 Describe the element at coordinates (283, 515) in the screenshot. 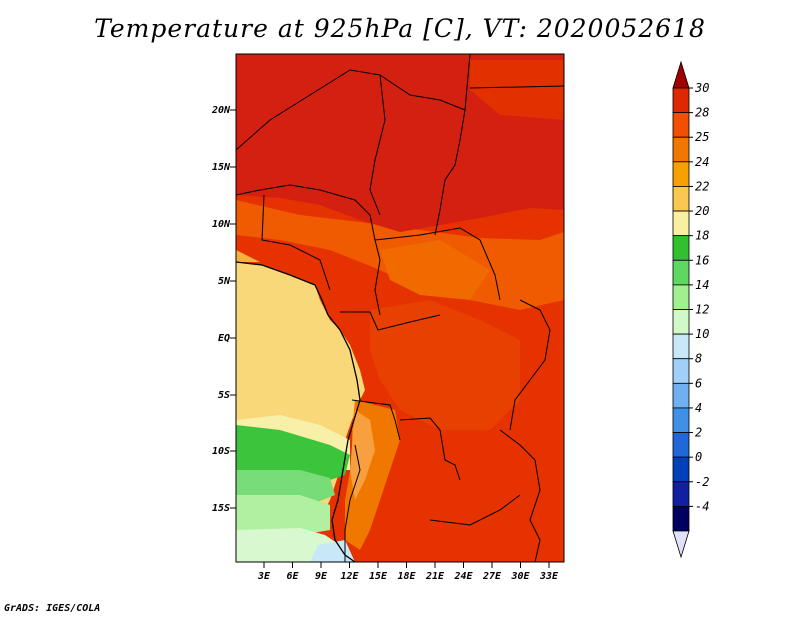

I see `field-green-light` at that location.